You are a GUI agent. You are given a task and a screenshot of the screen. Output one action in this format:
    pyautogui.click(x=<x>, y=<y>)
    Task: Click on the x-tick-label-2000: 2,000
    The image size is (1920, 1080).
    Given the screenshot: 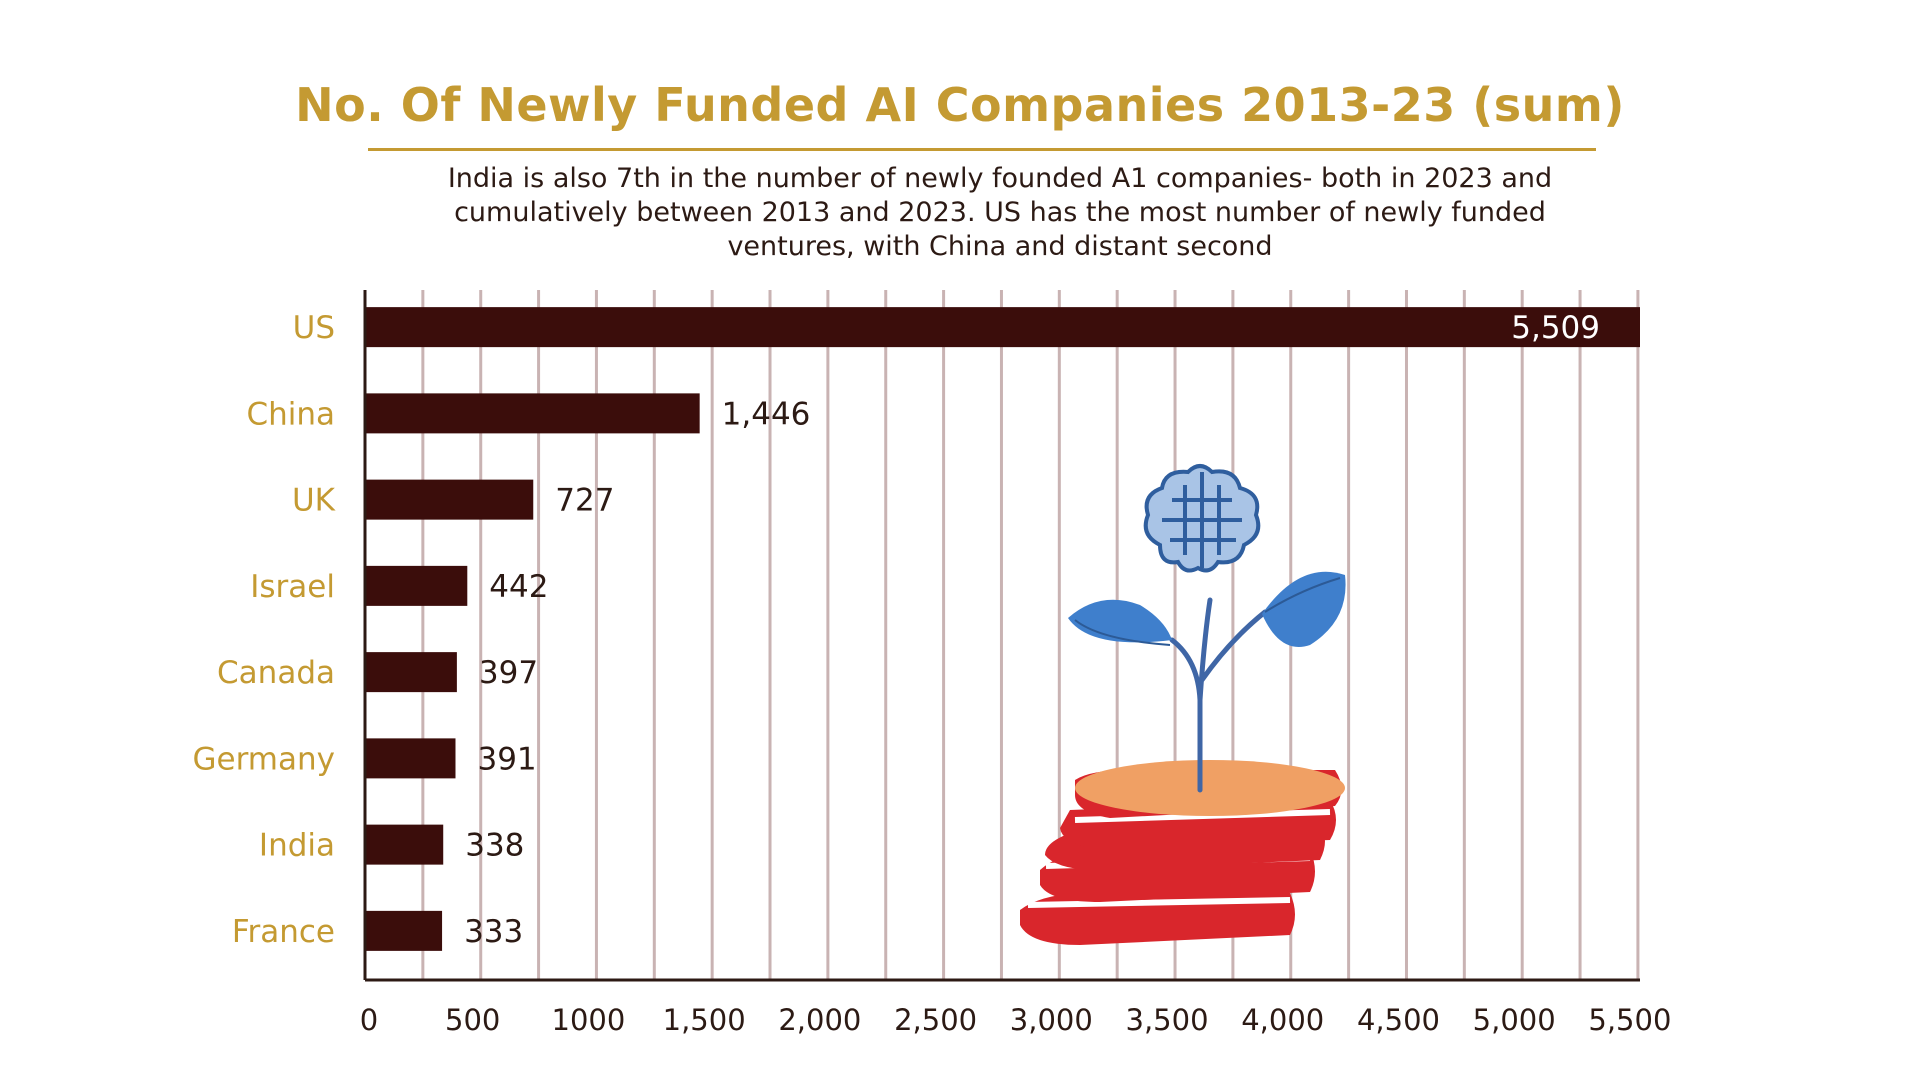 What is the action you would take?
    pyautogui.click(x=819, y=1020)
    